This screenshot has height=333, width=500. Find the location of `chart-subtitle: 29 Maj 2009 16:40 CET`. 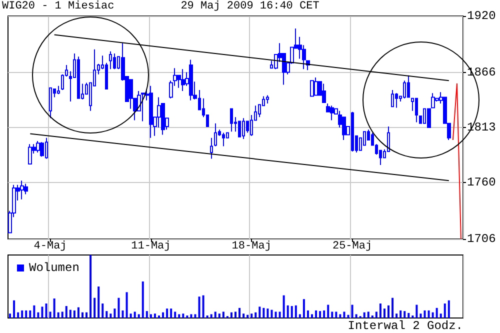

chart-subtitle: 29 Maj 2009 16:40 CET is located at coordinates (250, 6).